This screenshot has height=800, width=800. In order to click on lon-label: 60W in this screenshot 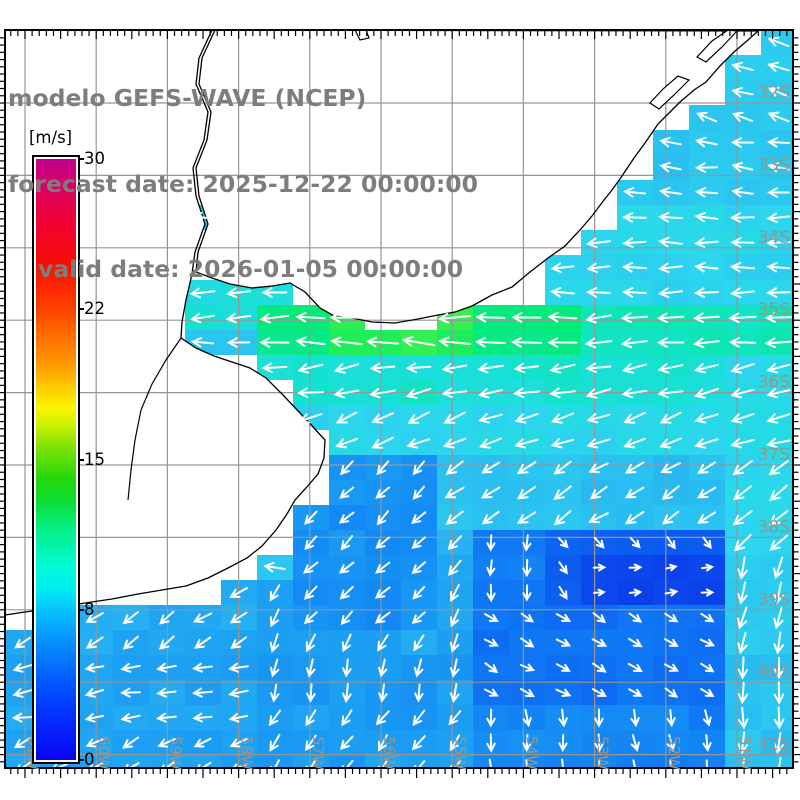, I will do `click(104, 753)`.